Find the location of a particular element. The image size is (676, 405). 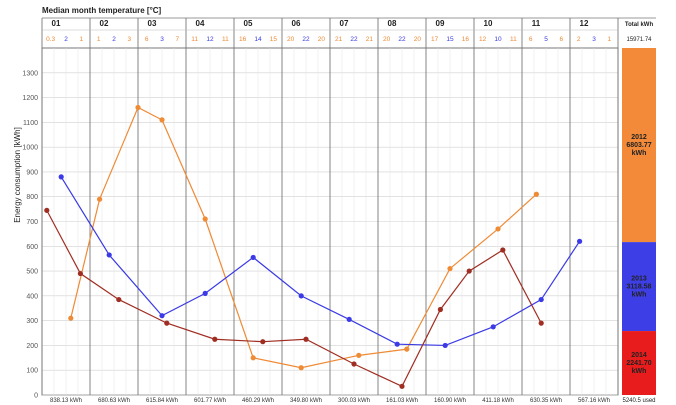

y-tick-label: 800 is located at coordinates (32, 197).